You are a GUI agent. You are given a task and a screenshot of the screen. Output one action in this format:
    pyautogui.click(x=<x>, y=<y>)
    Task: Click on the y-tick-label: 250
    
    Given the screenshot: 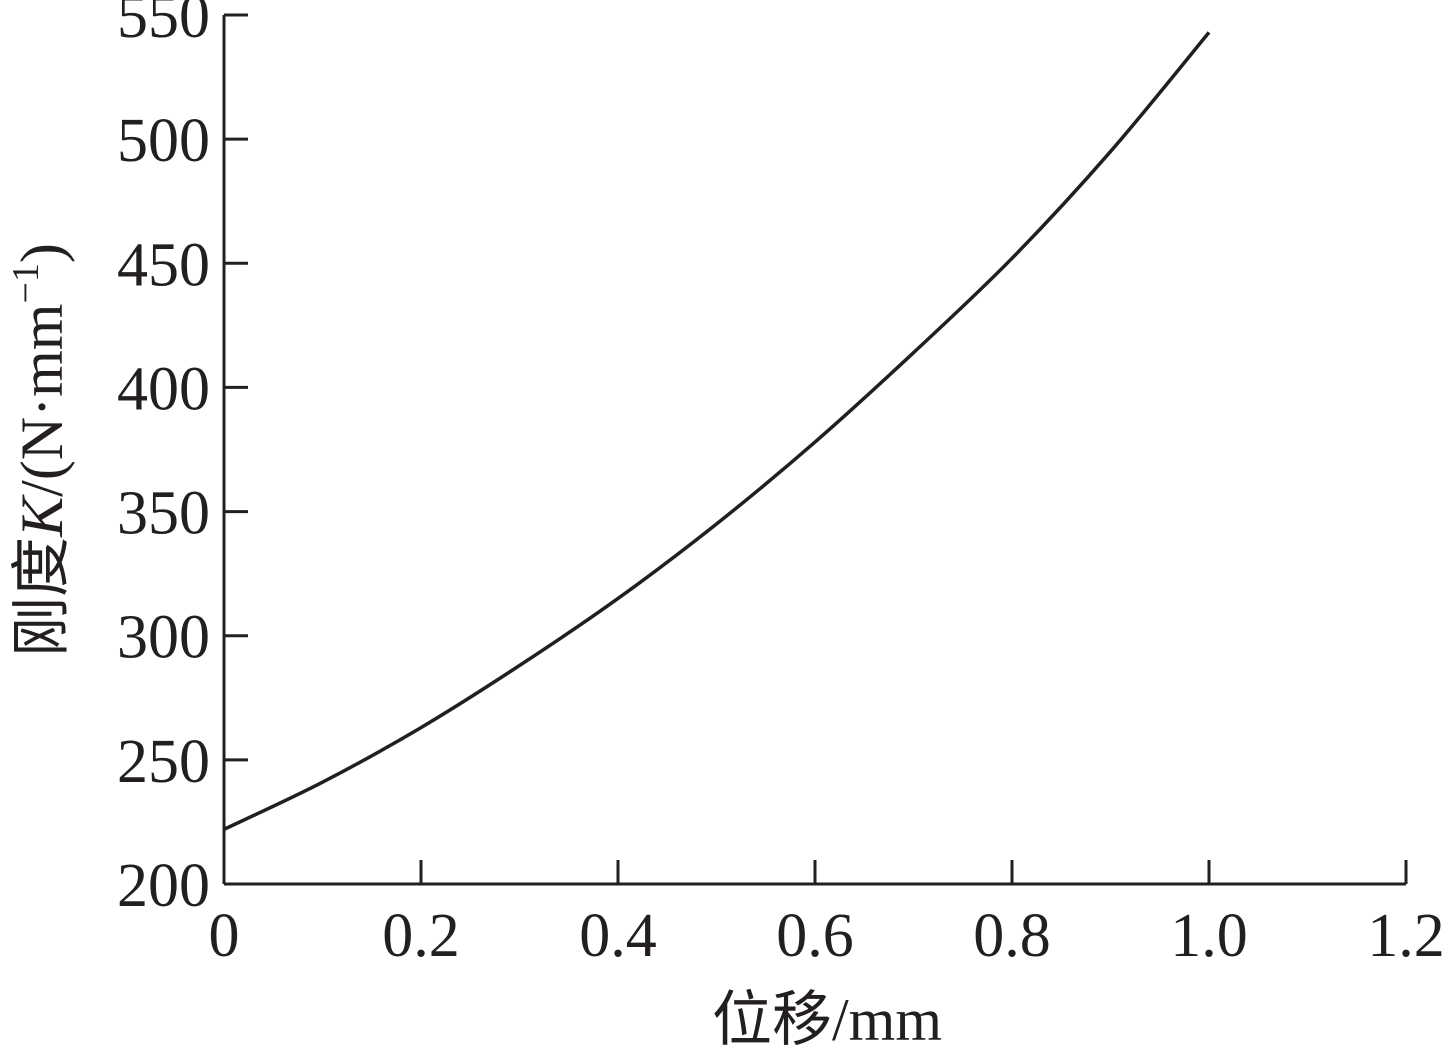 What is the action you would take?
    pyautogui.click(x=163, y=762)
    